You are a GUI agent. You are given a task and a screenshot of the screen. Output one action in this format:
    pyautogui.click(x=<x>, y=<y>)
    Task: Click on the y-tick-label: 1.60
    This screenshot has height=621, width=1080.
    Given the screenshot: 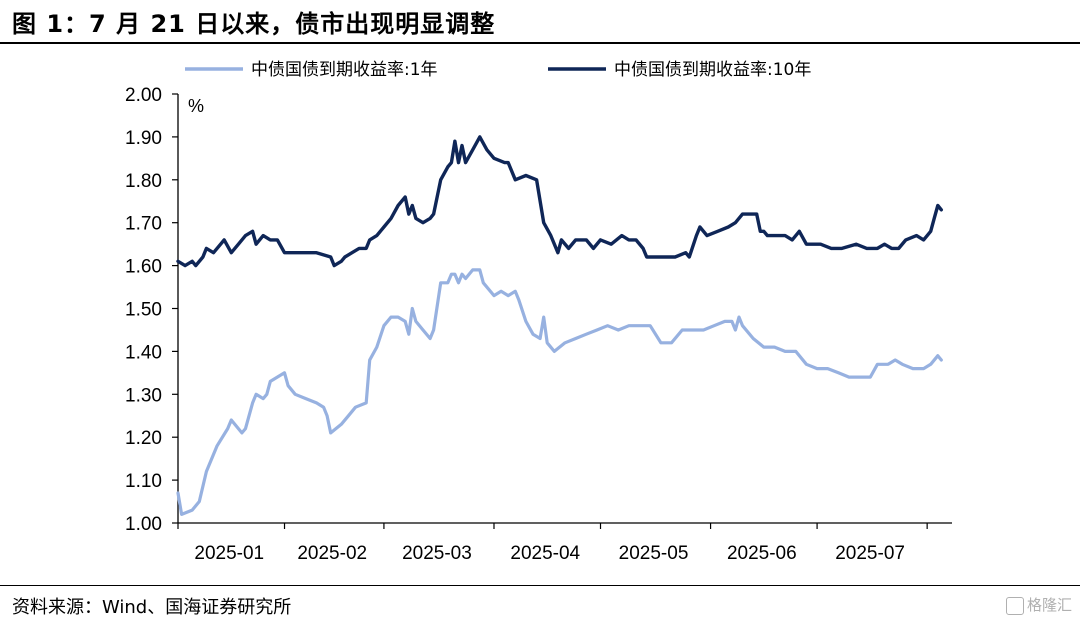 What is the action you would take?
    pyautogui.click(x=143, y=267)
    